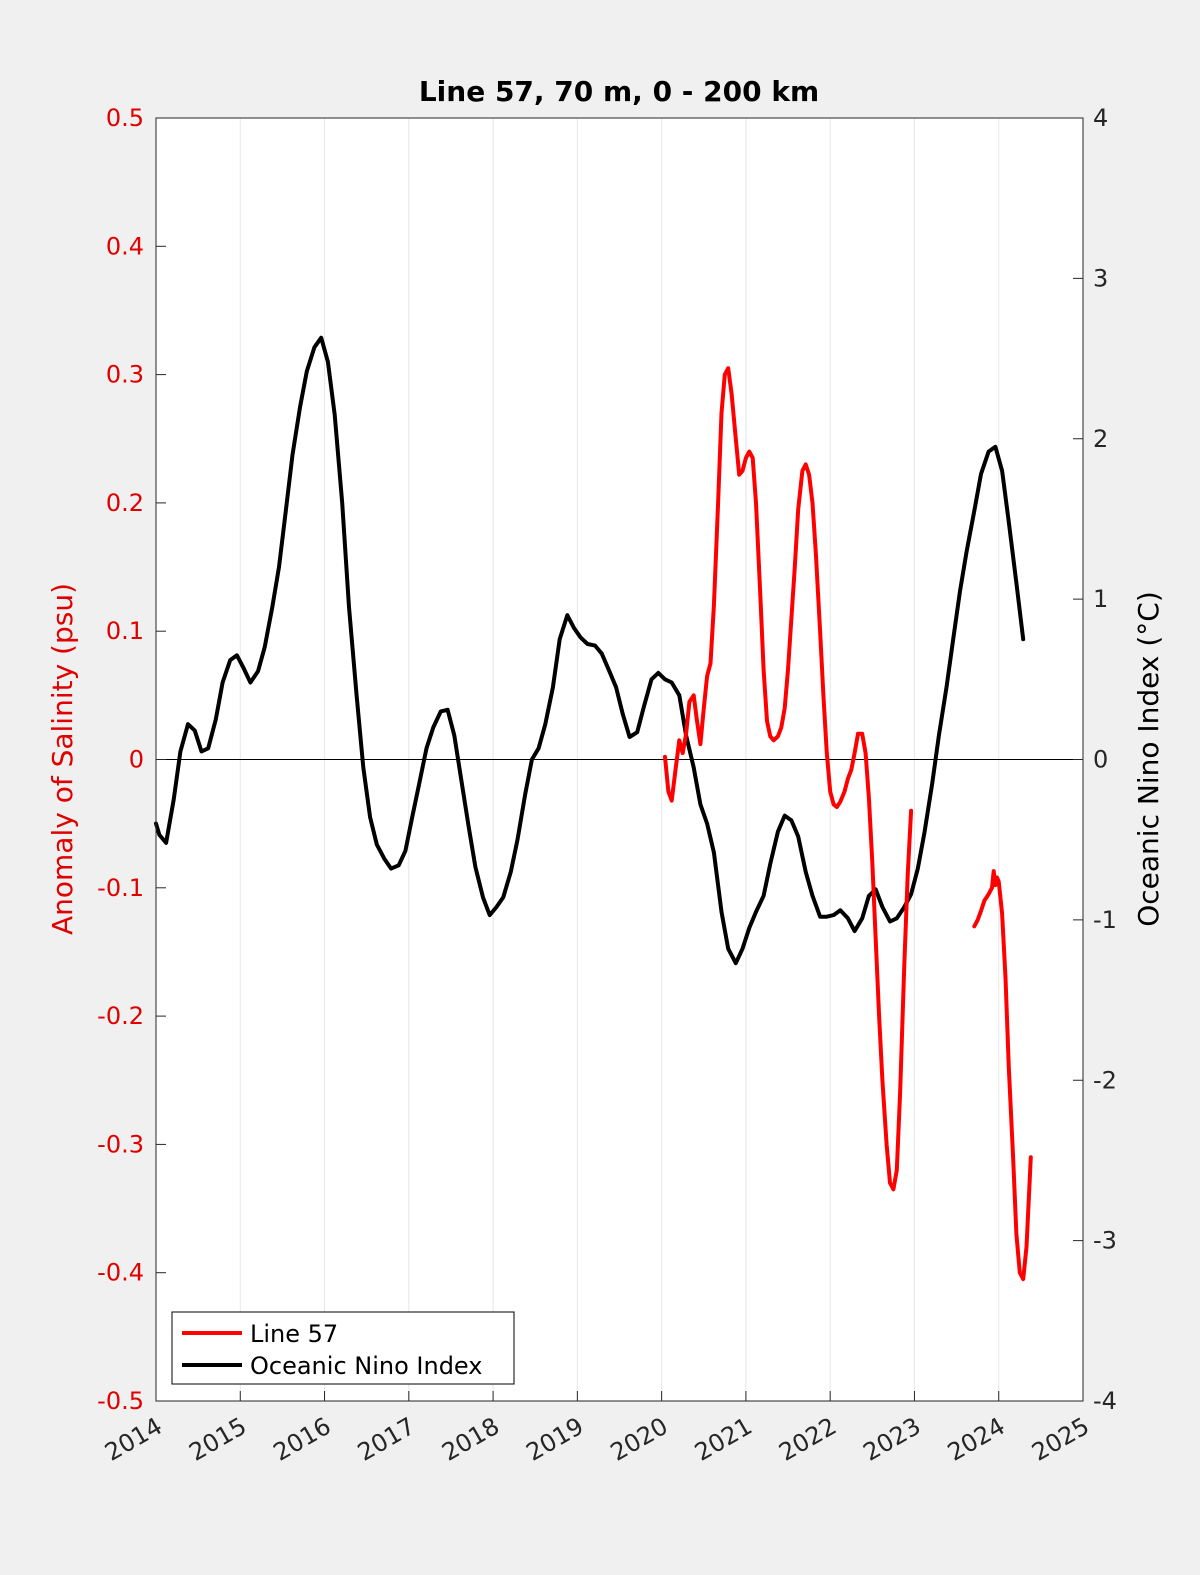 The height and width of the screenshot is (1575, 1200). What do you see at coordinates (1100, 278) in the screenshot?
I see `y-right-tick-label: 3` at bounding box center [1100, 278].